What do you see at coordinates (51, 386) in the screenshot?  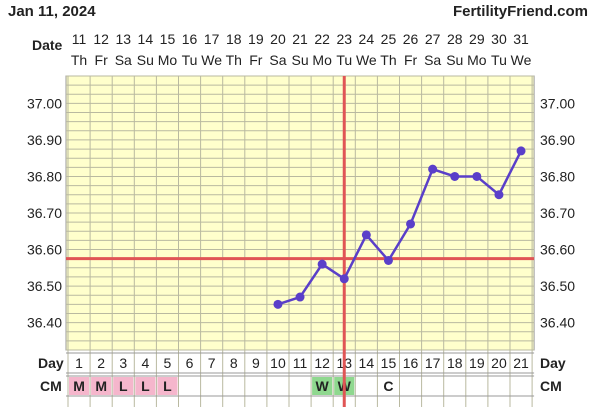 I see `cm-row-label-left: CM` at bounding box center [51, 386].